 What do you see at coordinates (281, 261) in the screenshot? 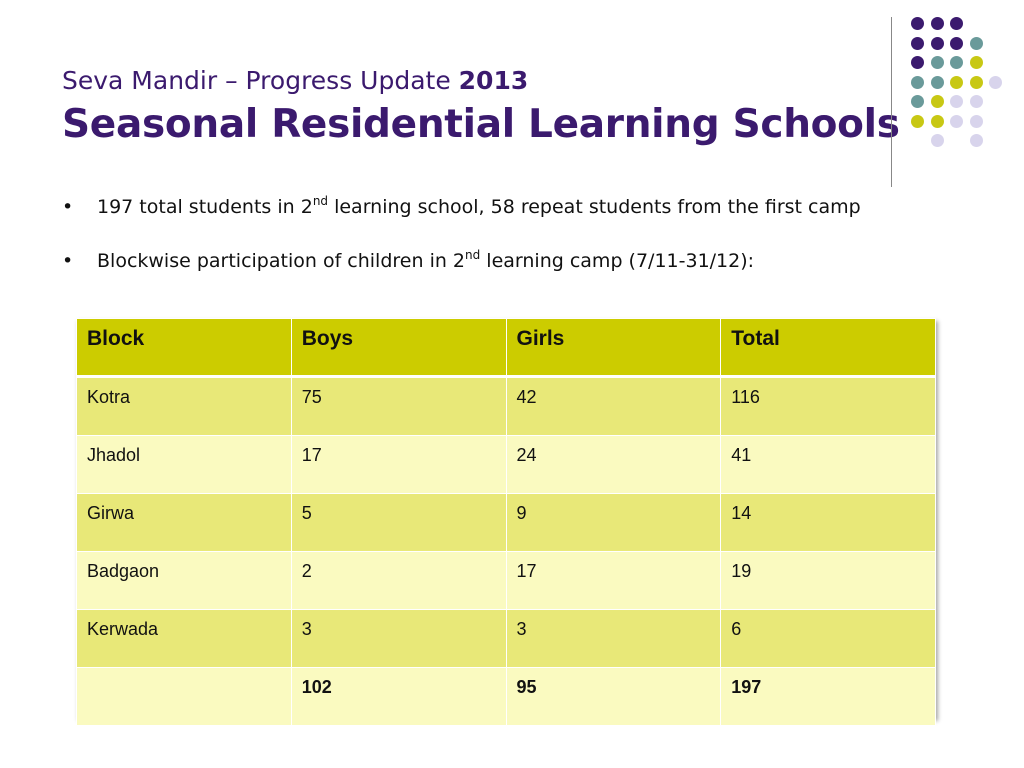
I see `bullet-text-start: Blockwise participation of children in 2` at bounding box center [281, 261].